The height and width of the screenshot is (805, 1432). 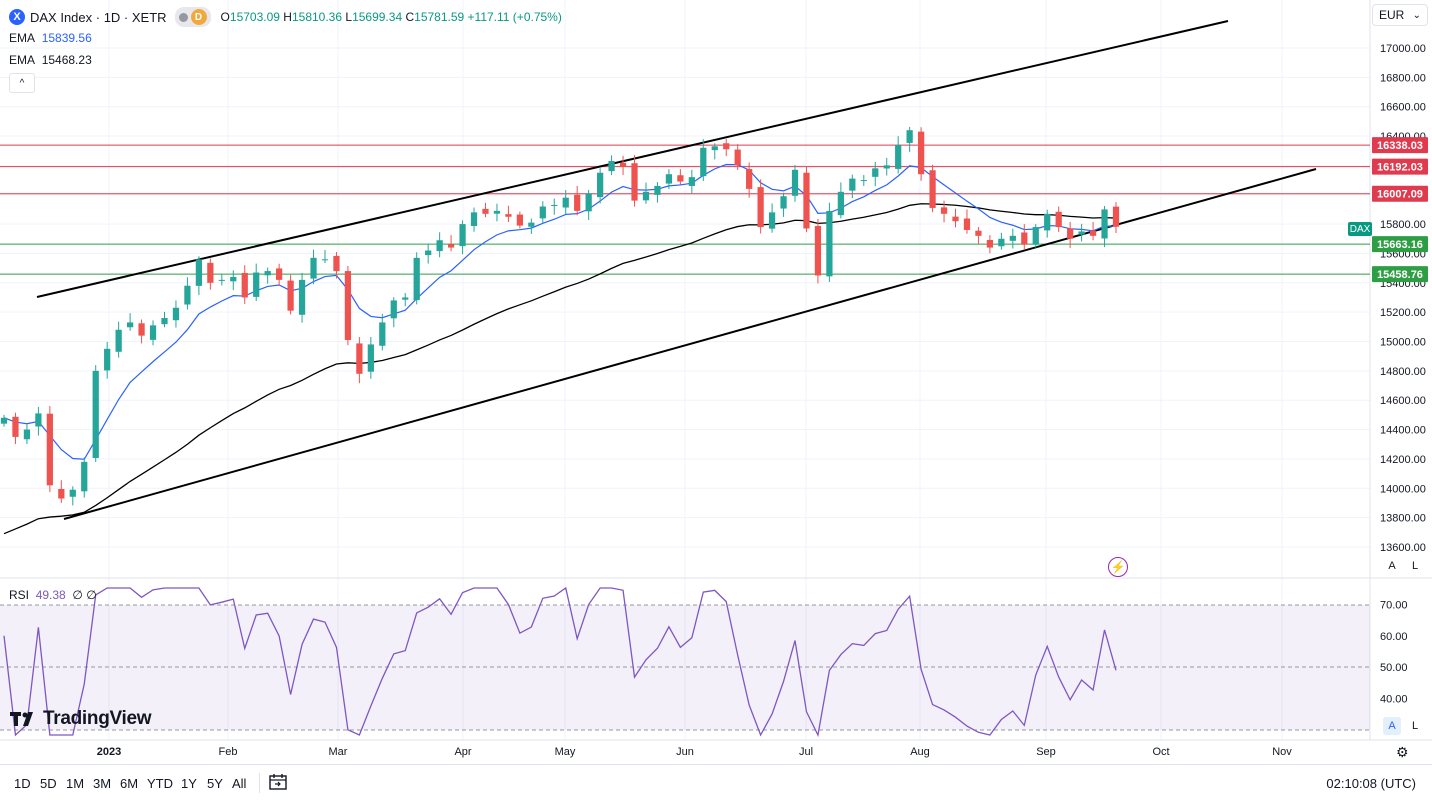 I want to click on clock: 02:10:08 (UTC), so click(x=1371, y=783).